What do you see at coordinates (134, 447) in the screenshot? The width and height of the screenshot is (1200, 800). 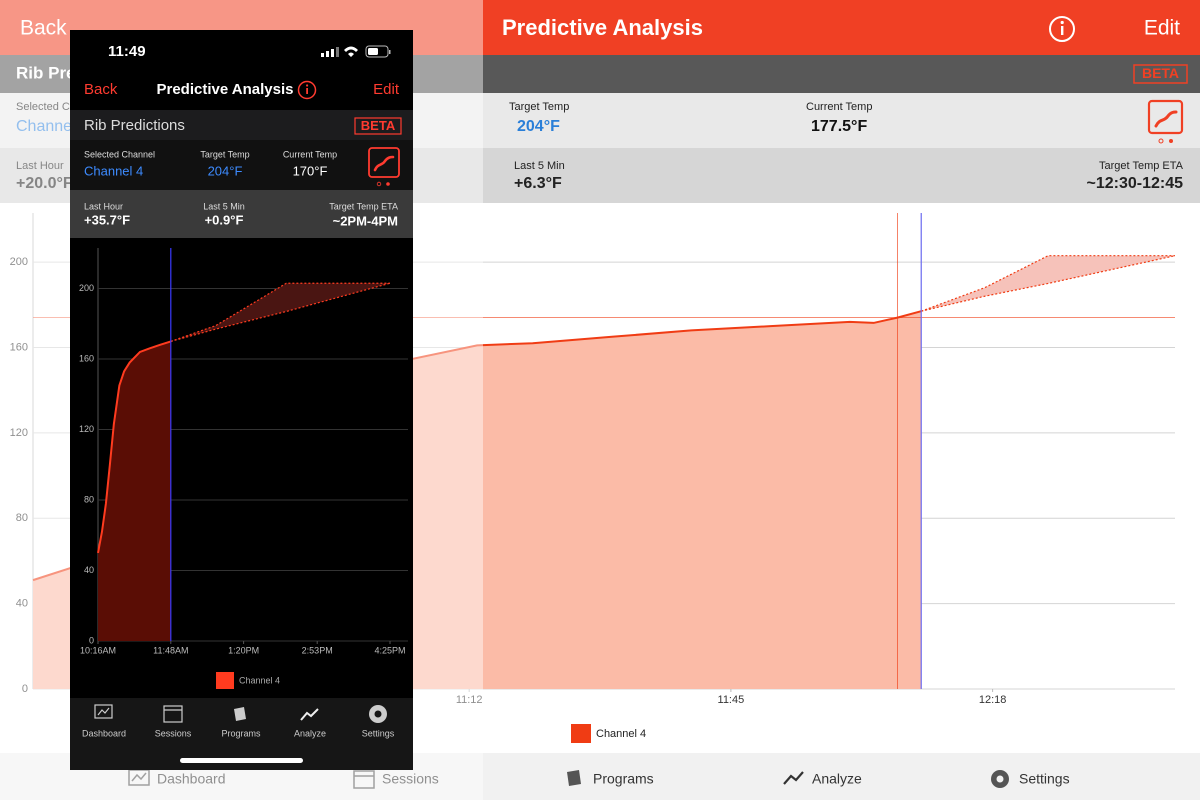 I see `line` at bounding box center [134, 447].